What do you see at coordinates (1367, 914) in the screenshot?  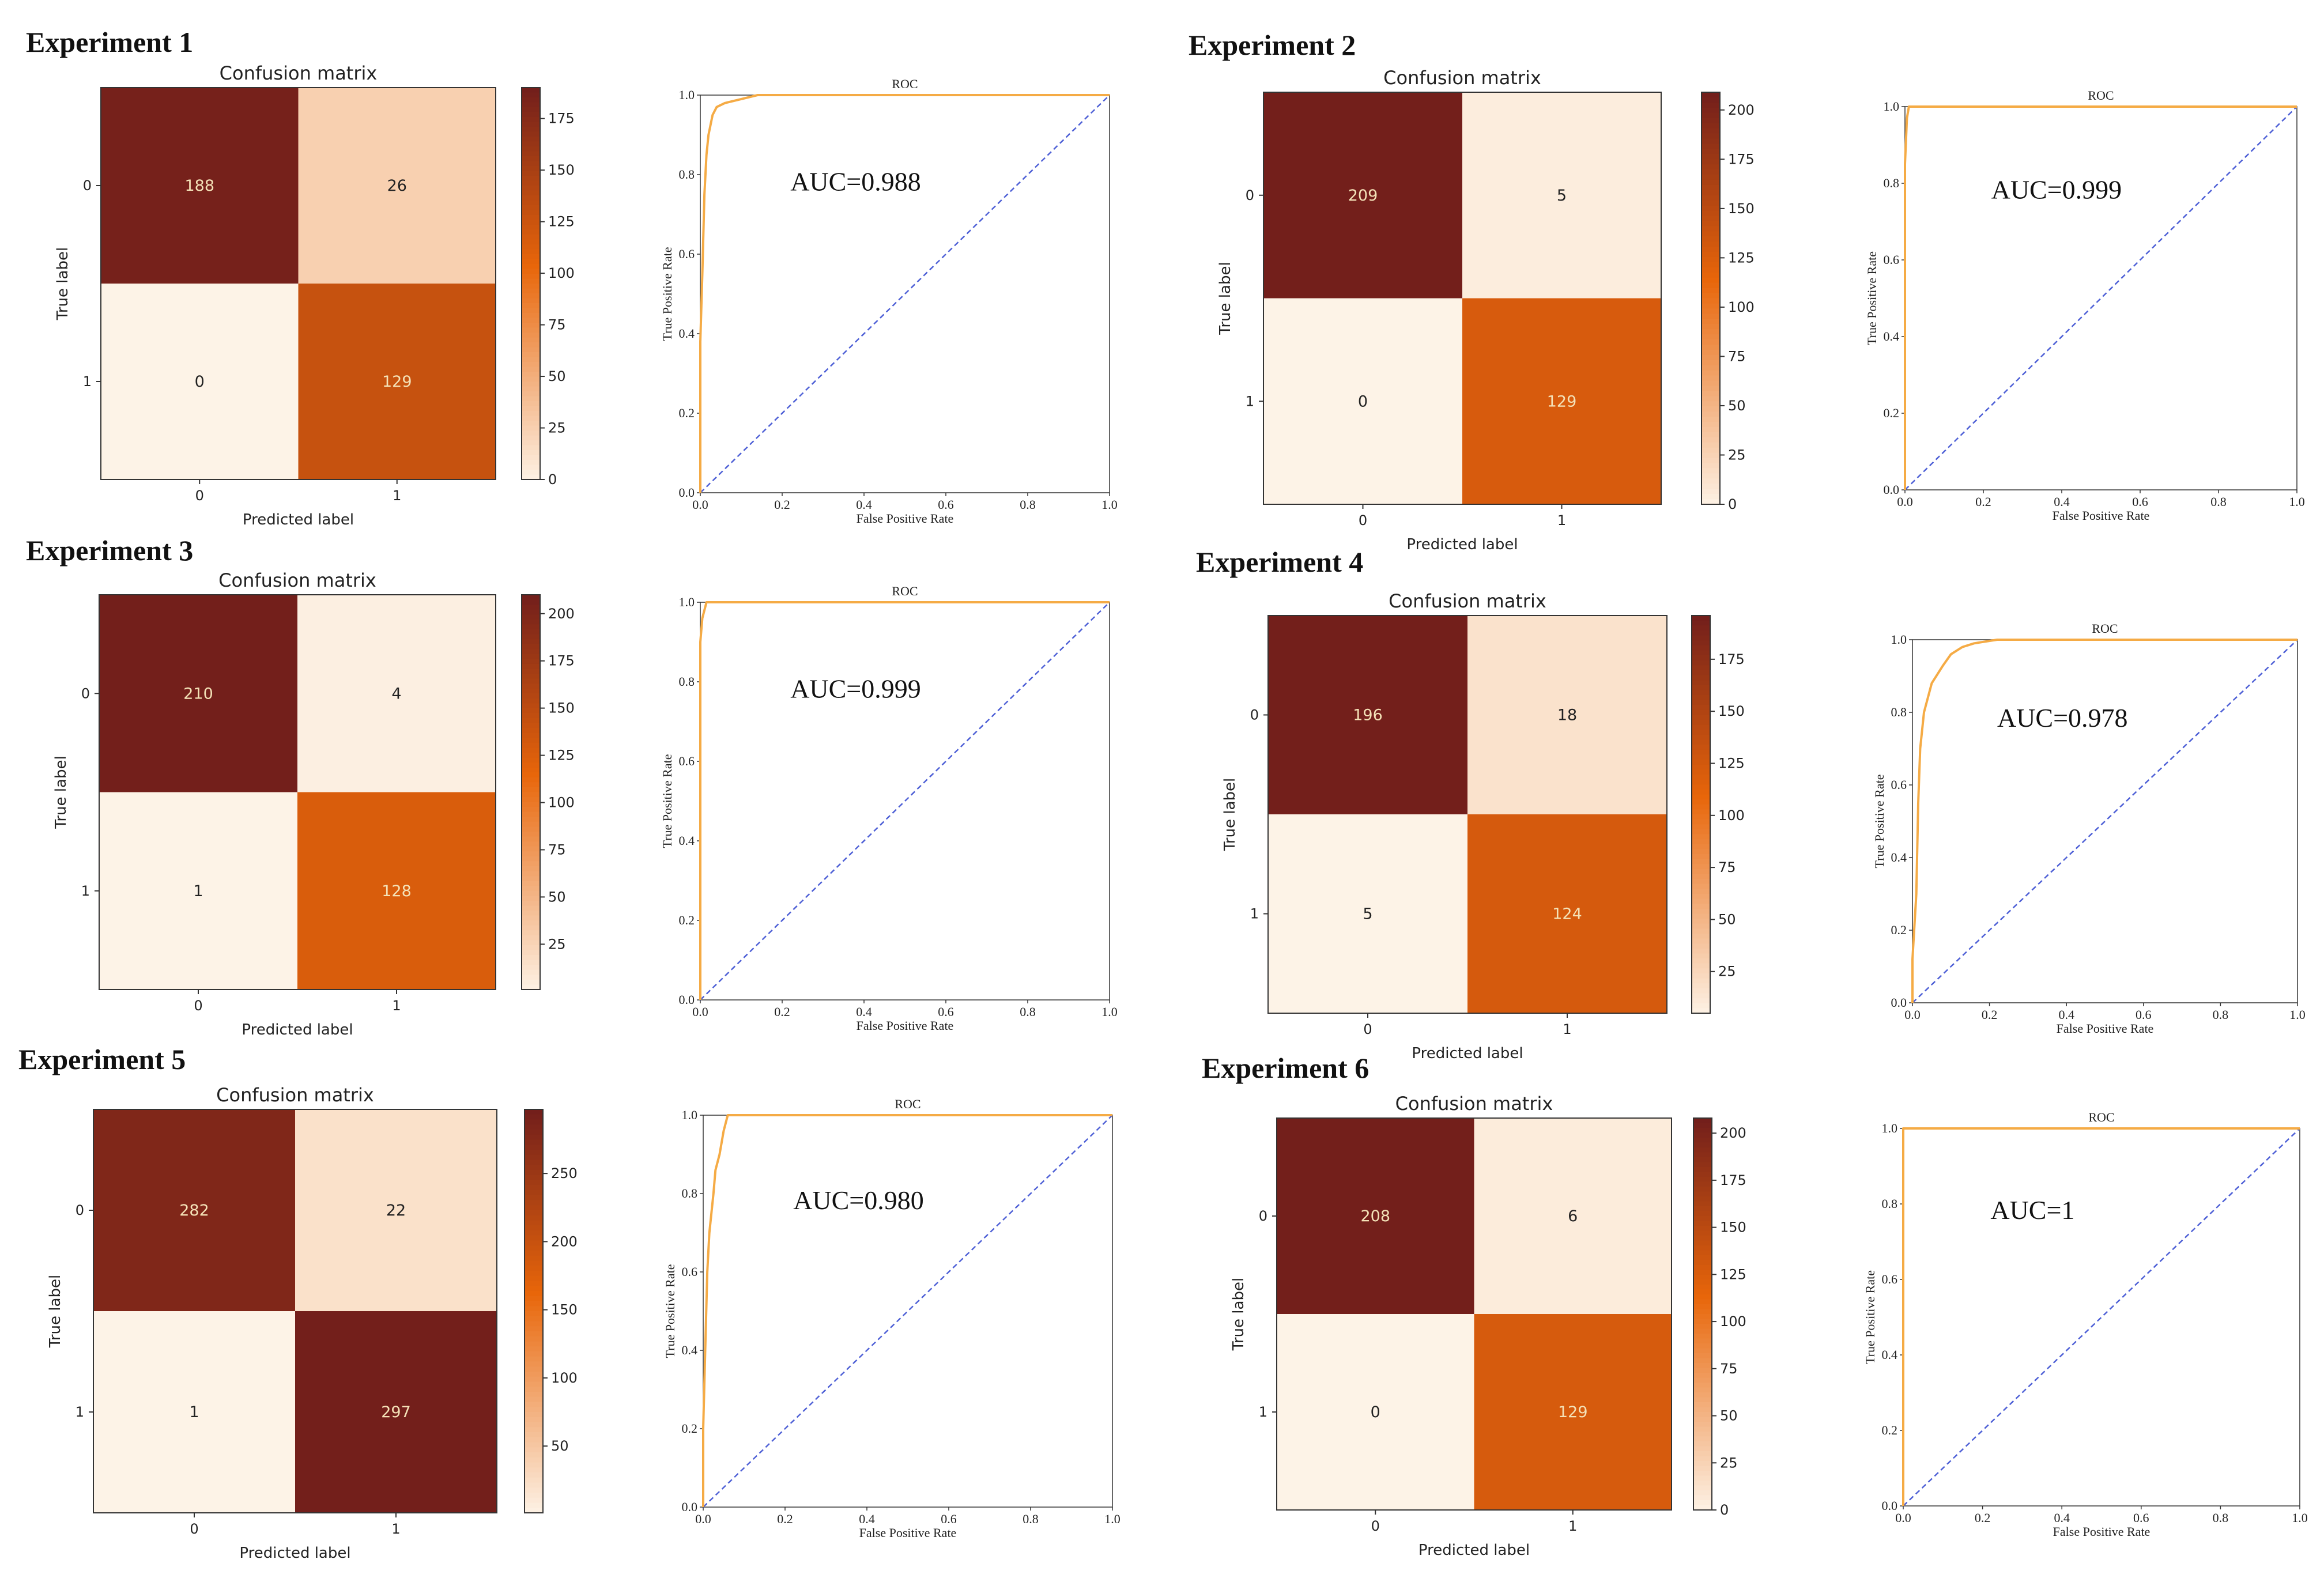 I see `cm-cell-value: 5` at bounding box center [1367, 914].